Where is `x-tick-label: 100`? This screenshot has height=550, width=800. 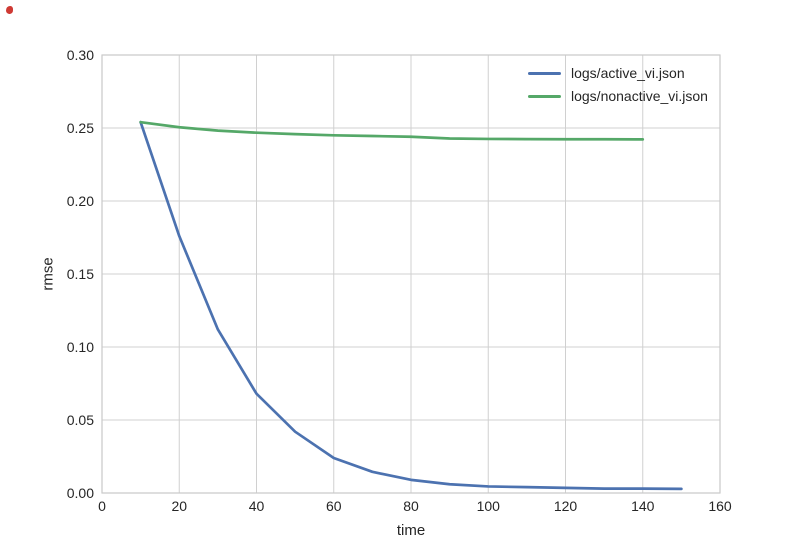 x-tick-label: 100 is located at coordinates (489, 506).